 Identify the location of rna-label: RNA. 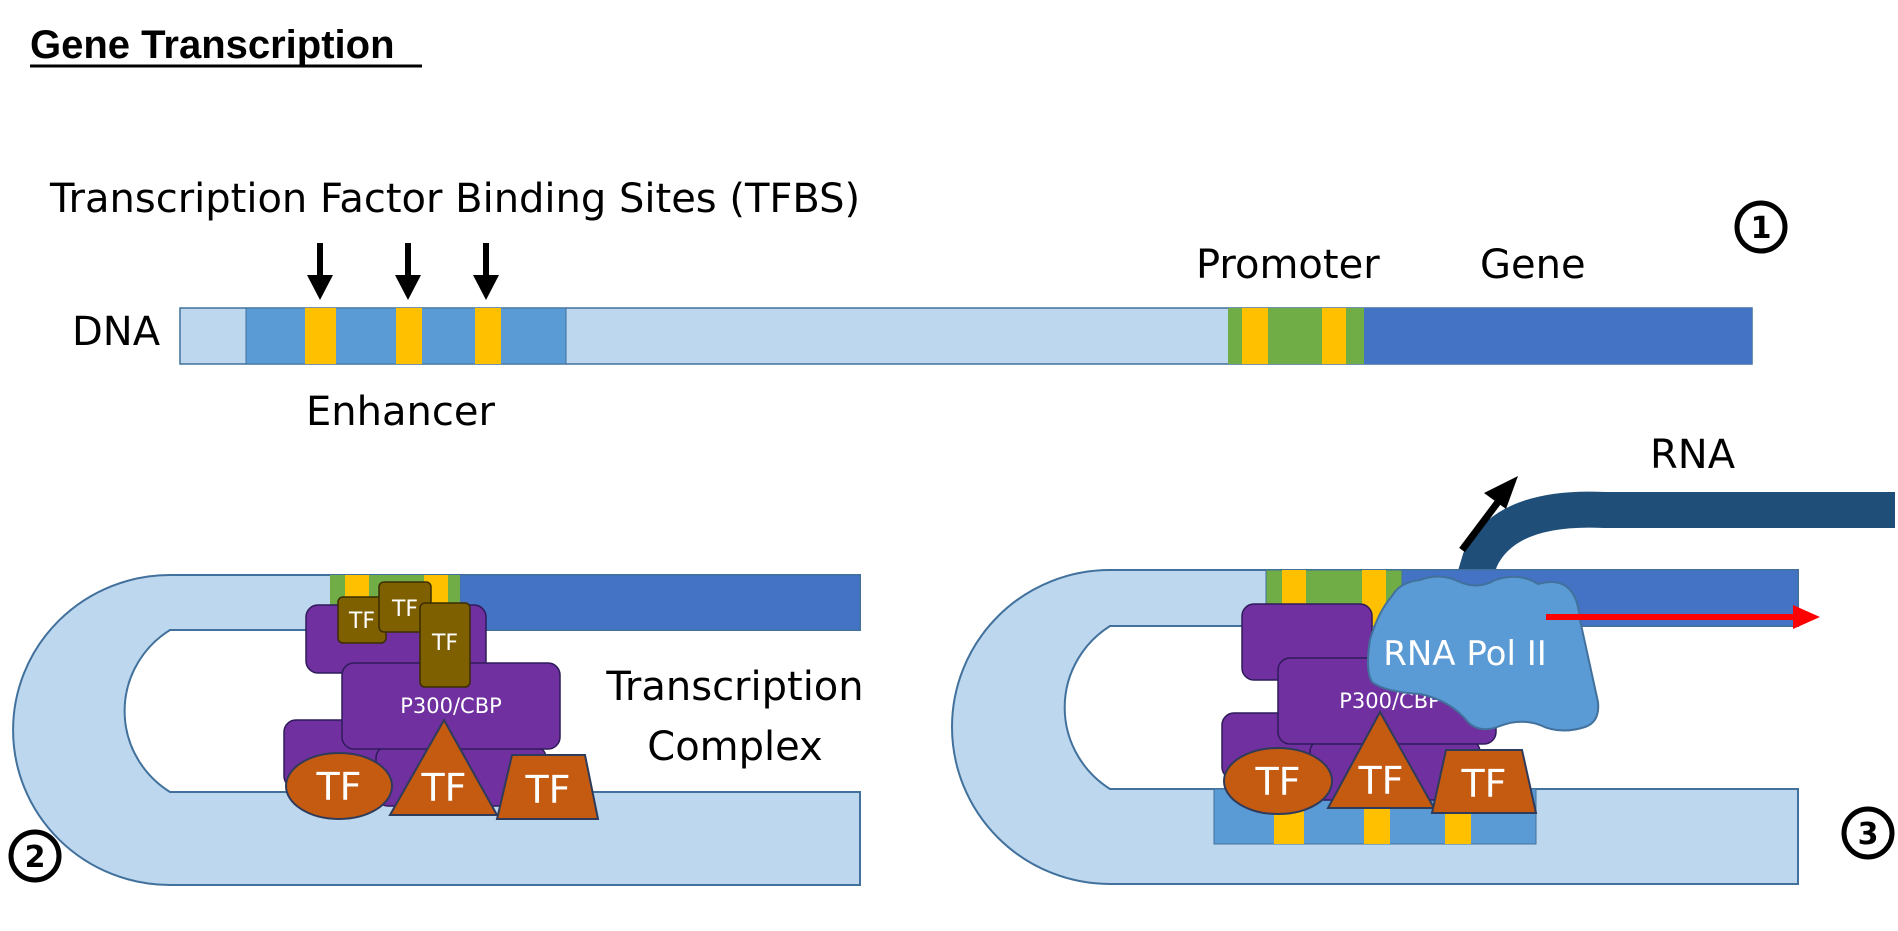
(1693, 455).